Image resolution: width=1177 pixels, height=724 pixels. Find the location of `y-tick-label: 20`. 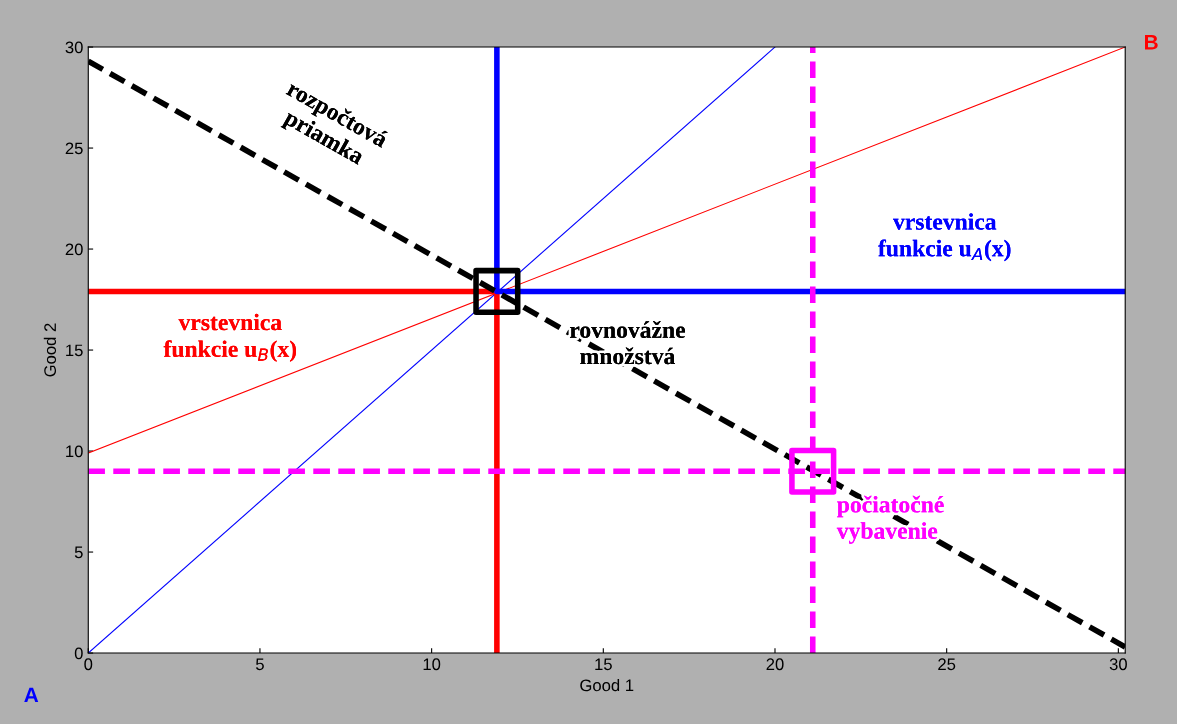

y-tick-label: 20 is located at coordinates (74, 249).